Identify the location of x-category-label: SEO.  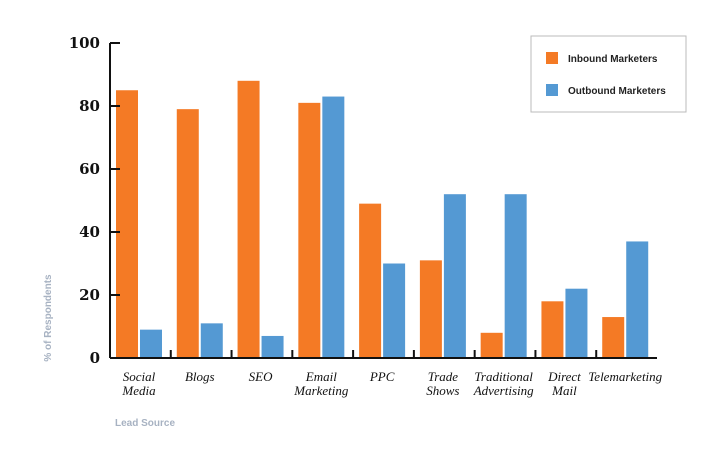
(261, 376).